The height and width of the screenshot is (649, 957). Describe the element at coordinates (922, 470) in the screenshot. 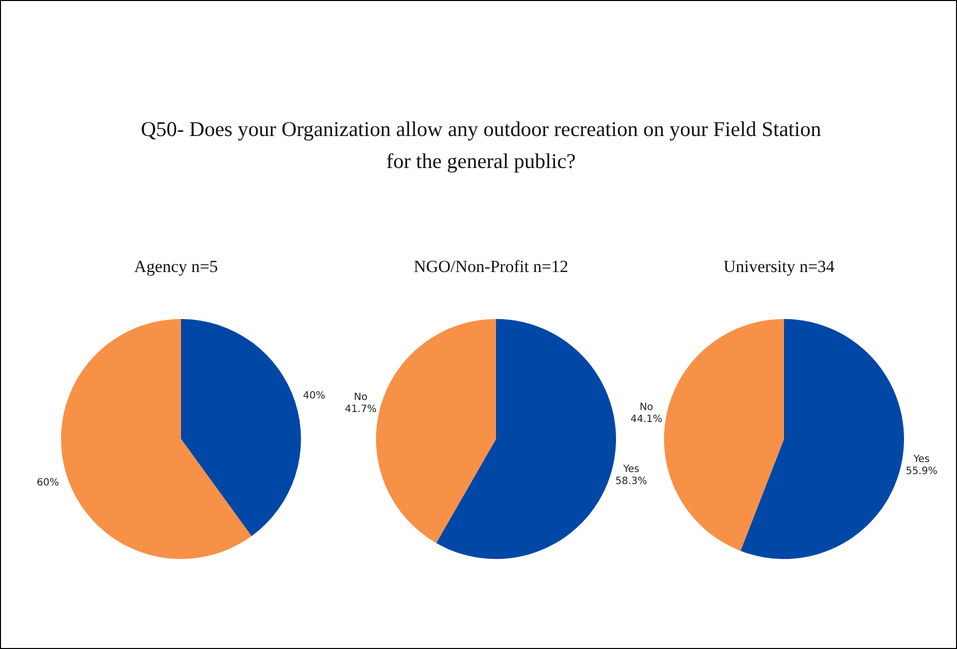

I see `data-label: 55.9%` at that location.